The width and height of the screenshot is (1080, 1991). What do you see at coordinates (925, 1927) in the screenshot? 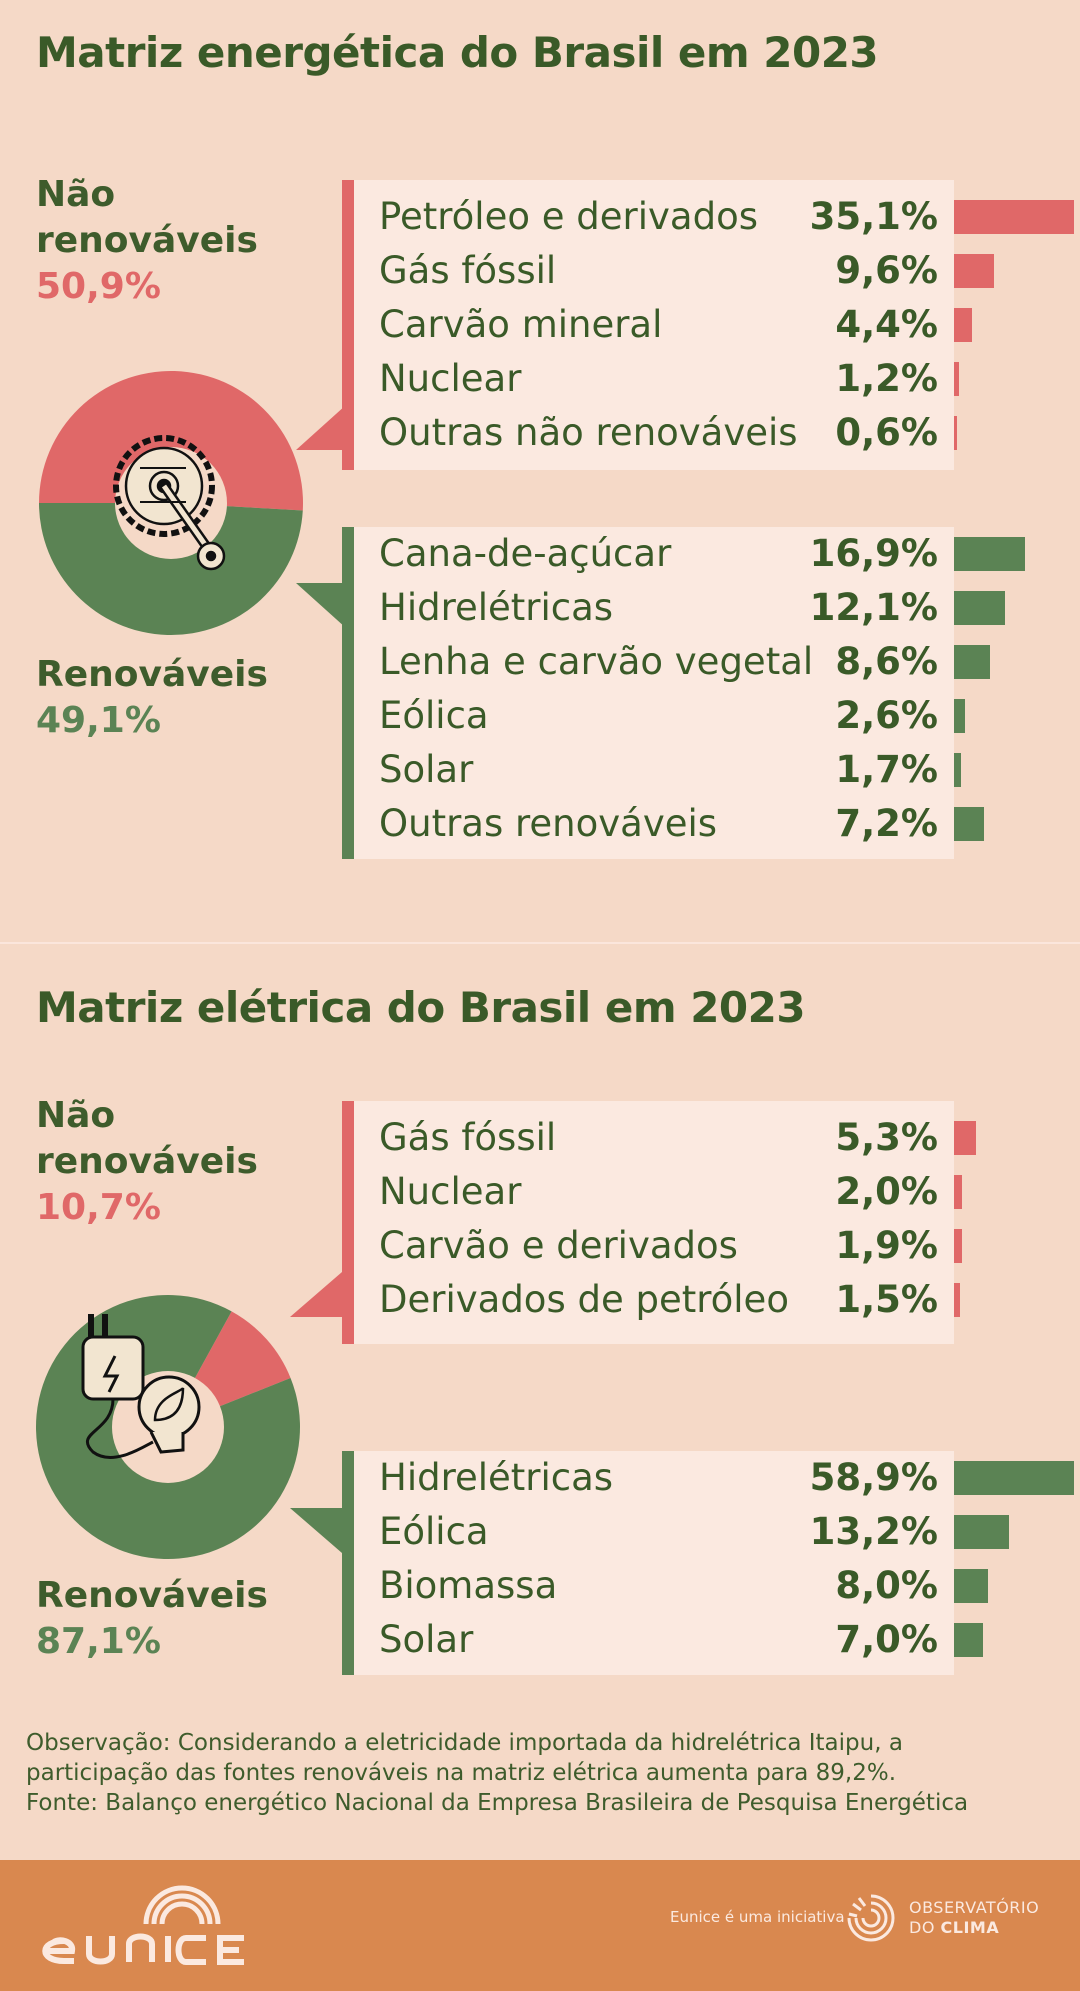
I see `partner-line: DO` at bounding box center [925, 1927].